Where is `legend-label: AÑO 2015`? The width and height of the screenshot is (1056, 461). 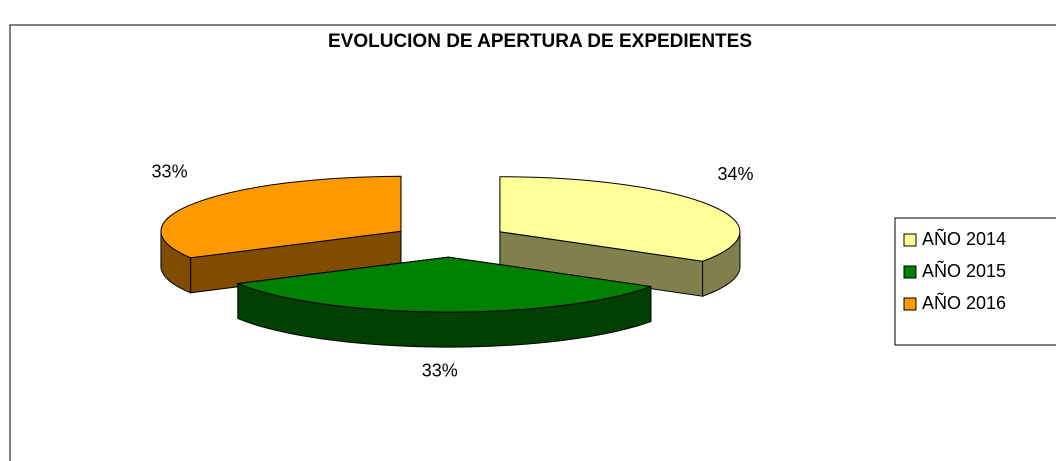 legend-label: AÑO 2015 is located at coordinates (964, 270).